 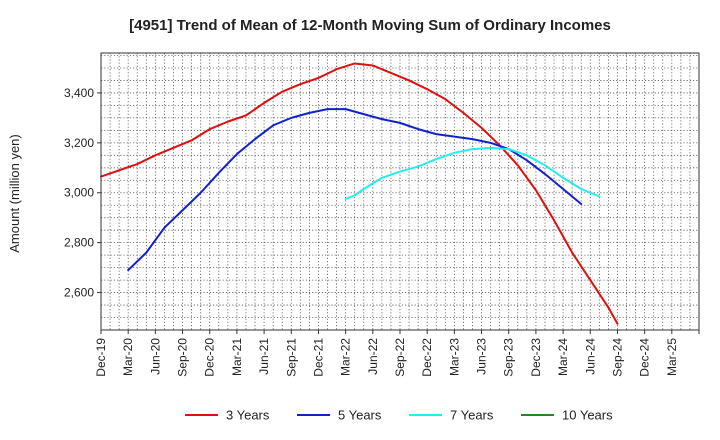 I want to click on x-tick-label: Mar-25, so click(x=672, y=357).